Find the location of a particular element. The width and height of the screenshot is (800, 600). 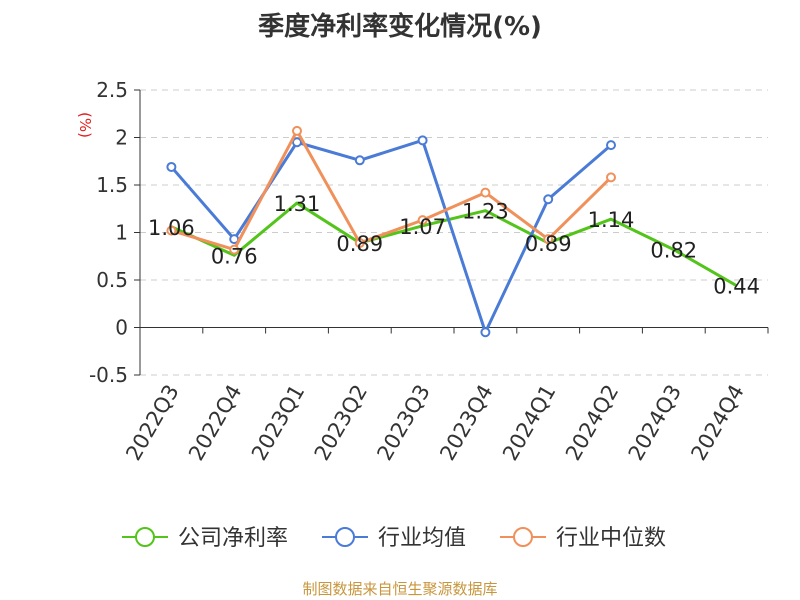

x-tick-label: 2023Q2 is located at coordinates (341, 423).